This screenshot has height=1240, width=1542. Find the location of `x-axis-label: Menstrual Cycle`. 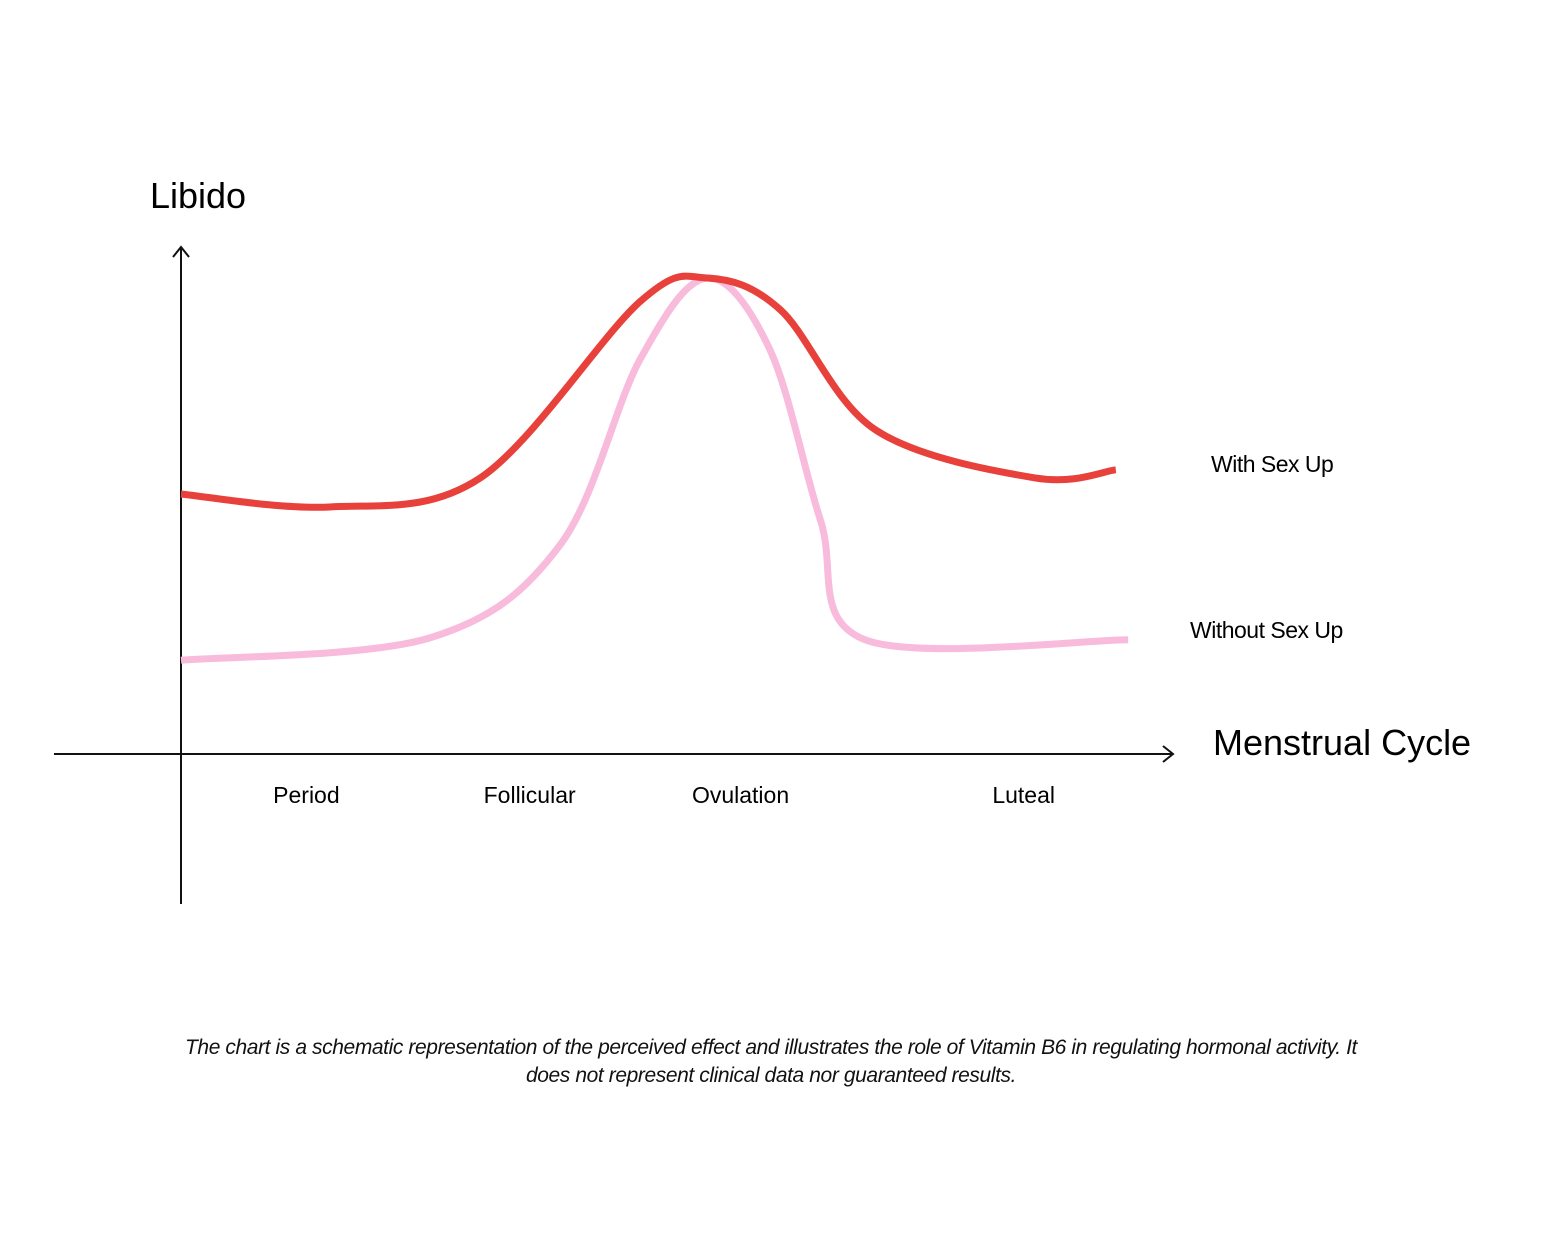

x-axis-label: Menstrual Cycle is located at coordinates (1342, 742).